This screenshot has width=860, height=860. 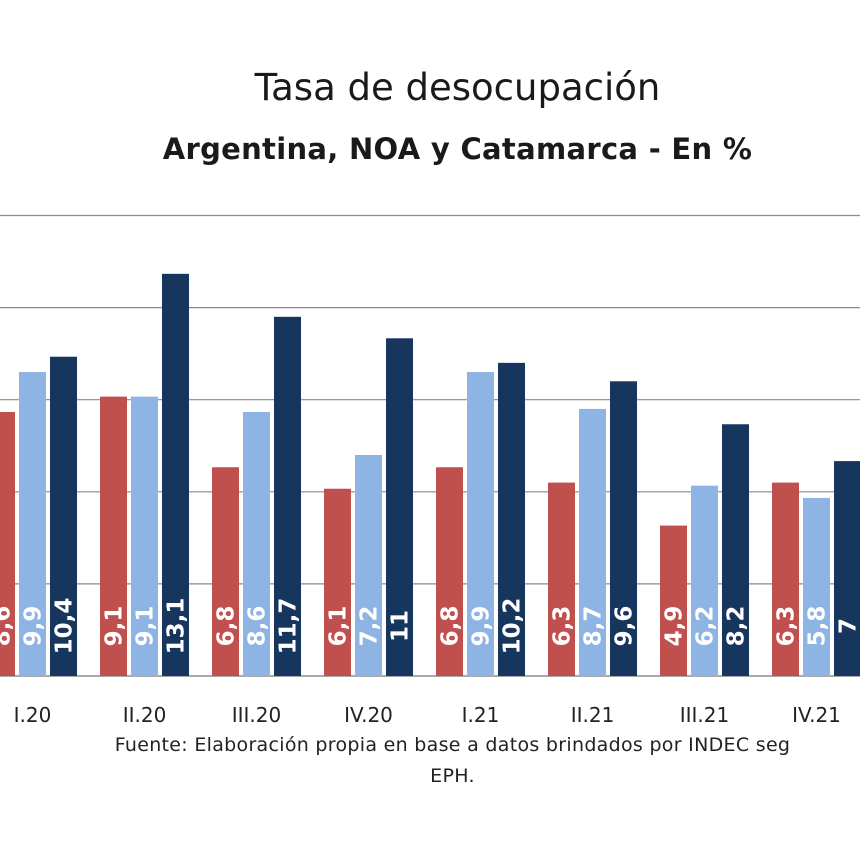 I want to click on data-label: 11,7, so click(x=289, y=626).